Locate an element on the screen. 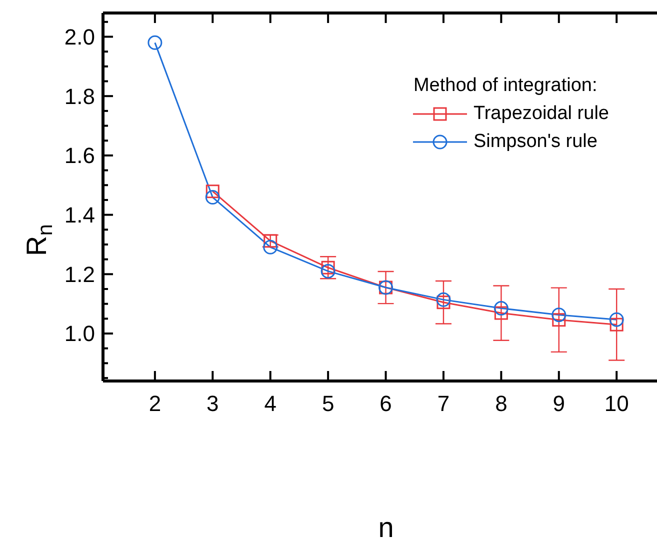 The height and width of the screenshot is (547, 657). x-tick-label: 3 is located at coordinates (212, 403).